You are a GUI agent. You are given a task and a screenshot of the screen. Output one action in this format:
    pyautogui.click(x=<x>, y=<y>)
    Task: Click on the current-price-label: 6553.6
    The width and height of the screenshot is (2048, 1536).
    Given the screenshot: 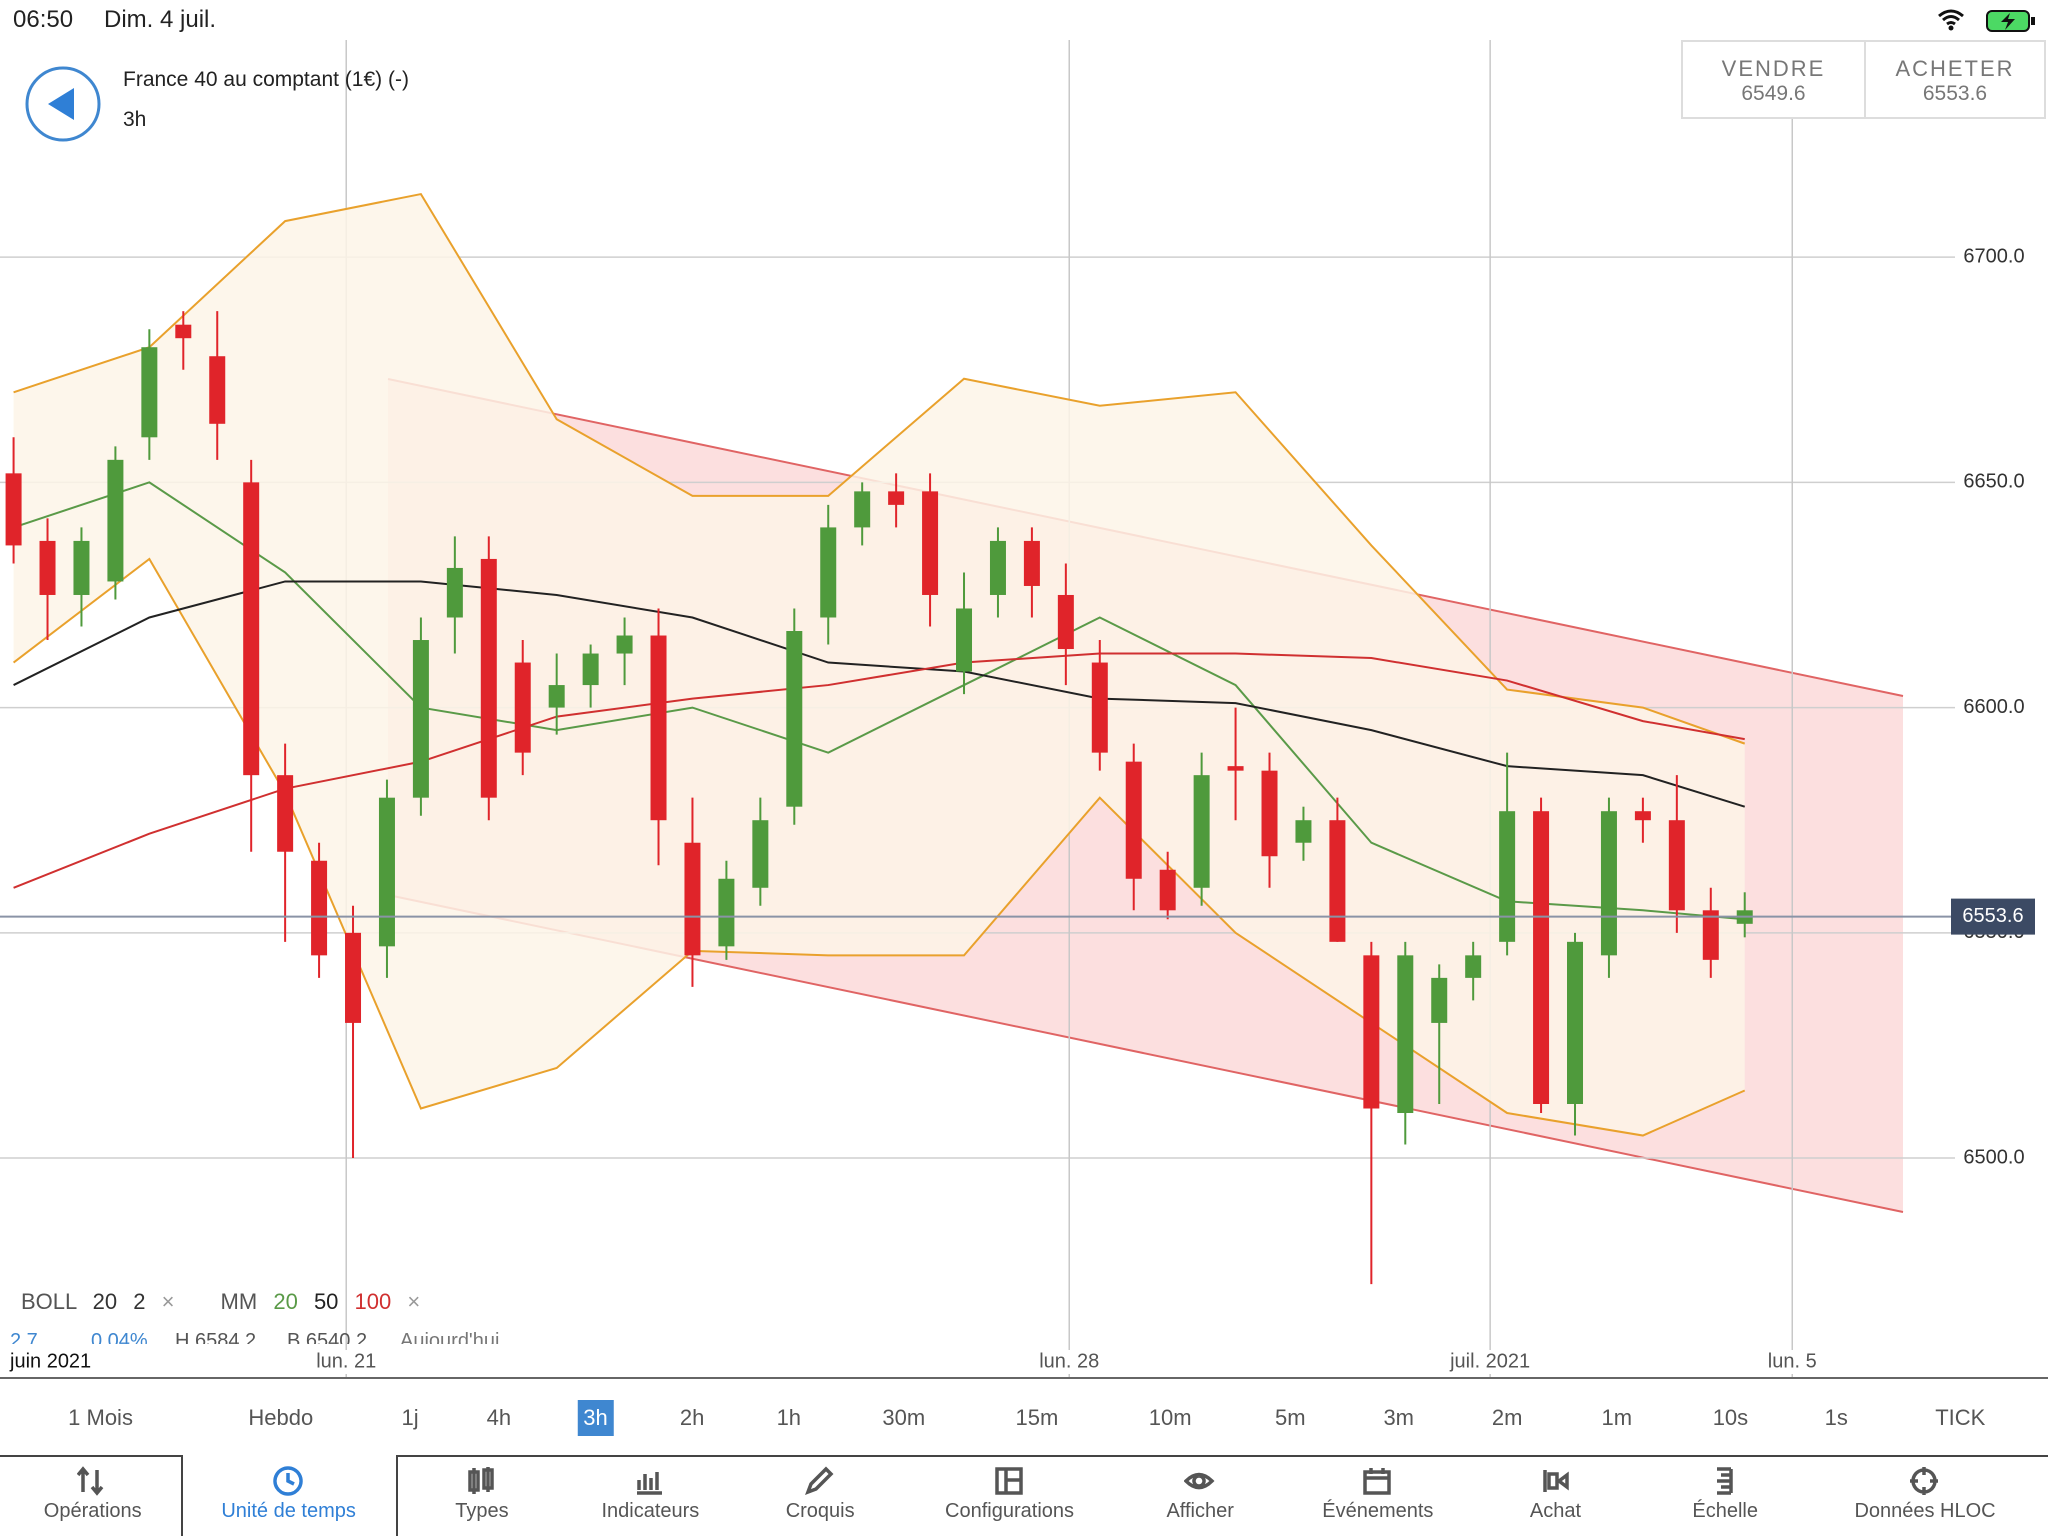 What is the action you would take?
    pyautogui.click(x=1992, y=916)
    